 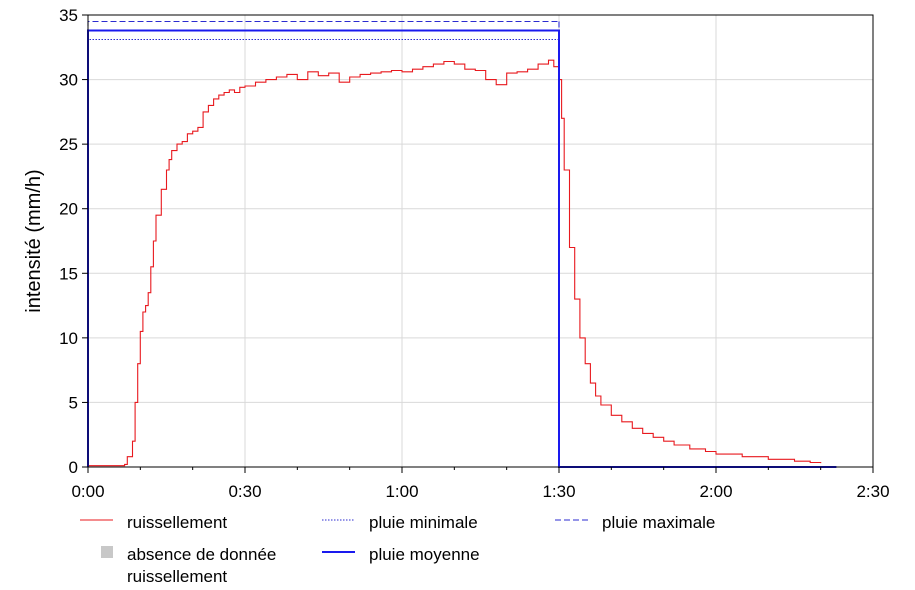 What do you see at coordinates (177, 522) in the screenshot?
I see `legend-label: ruissellement` at bounding box center [177, 522].